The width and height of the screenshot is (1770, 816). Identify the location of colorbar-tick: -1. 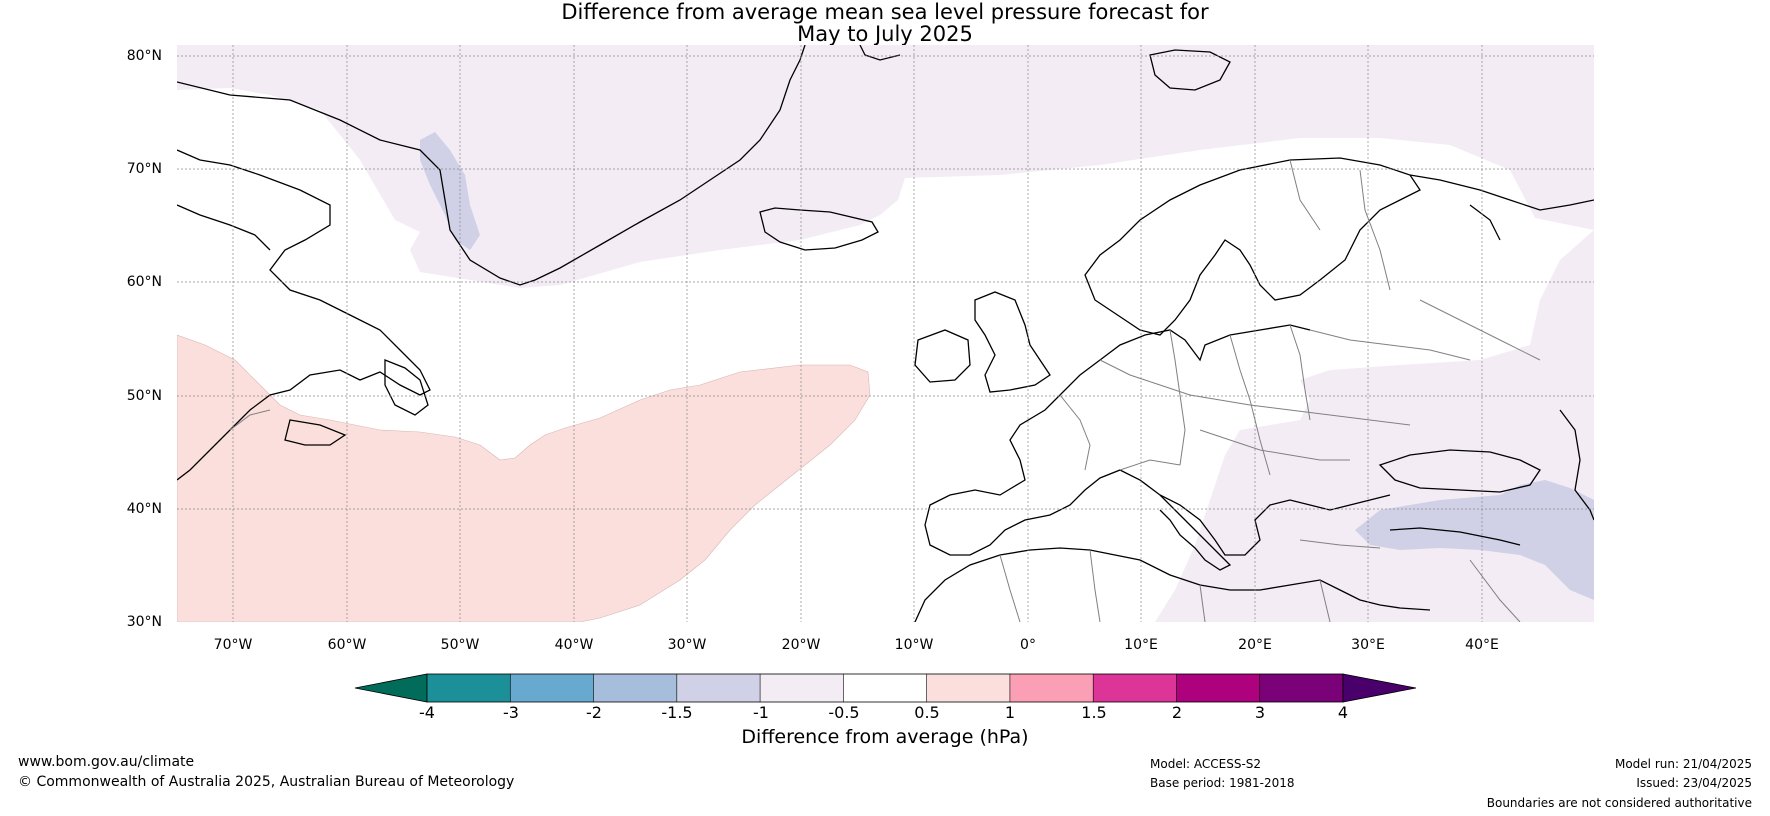
(761, 712).